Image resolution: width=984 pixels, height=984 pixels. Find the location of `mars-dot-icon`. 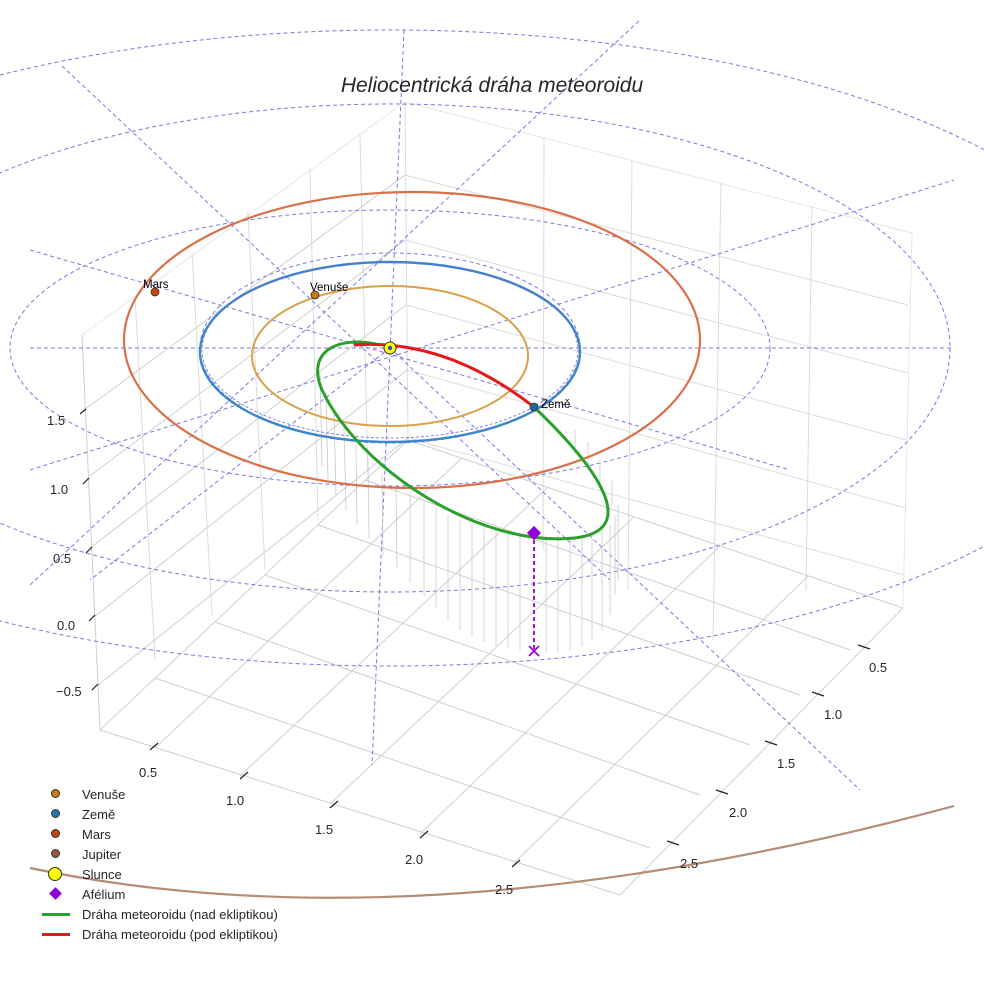

mars-dot-icon is located at coordinates (55, 833).